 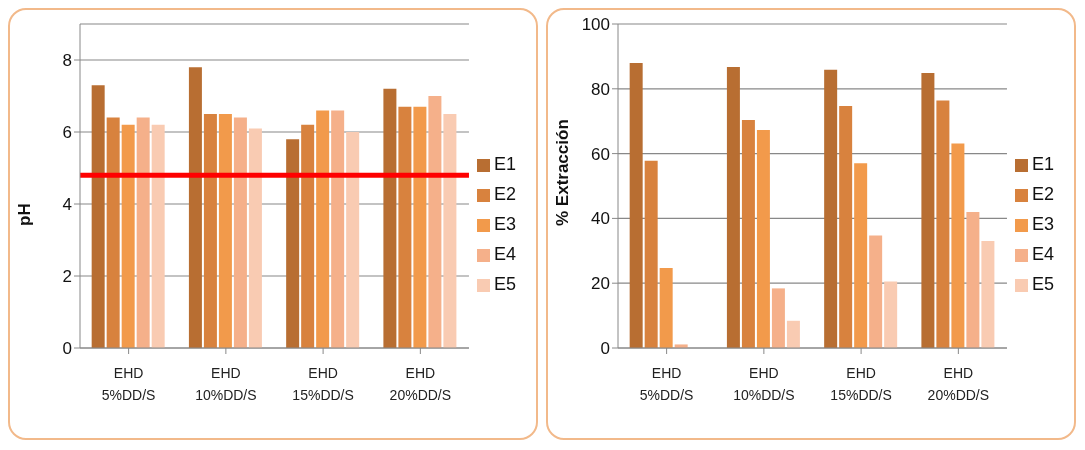 I want to click on y-tick-label: 80, so click(x=600, y=89).